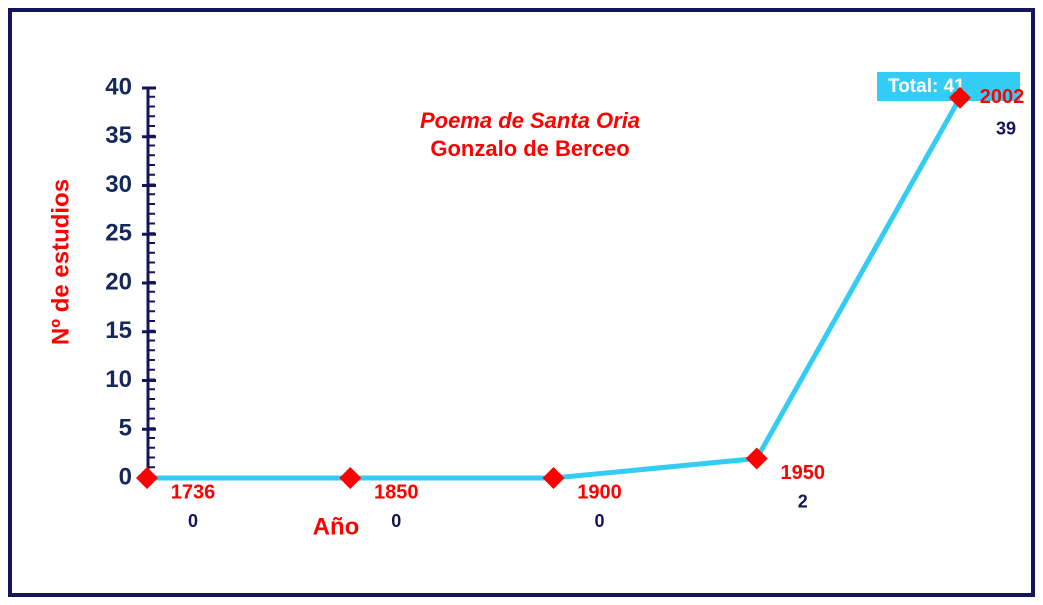 The width and height of the screenshot is (1043, 605). Describe the element at coordinates (118, 86) in the screenshot. I see `y-tick-label: 40` at that location.